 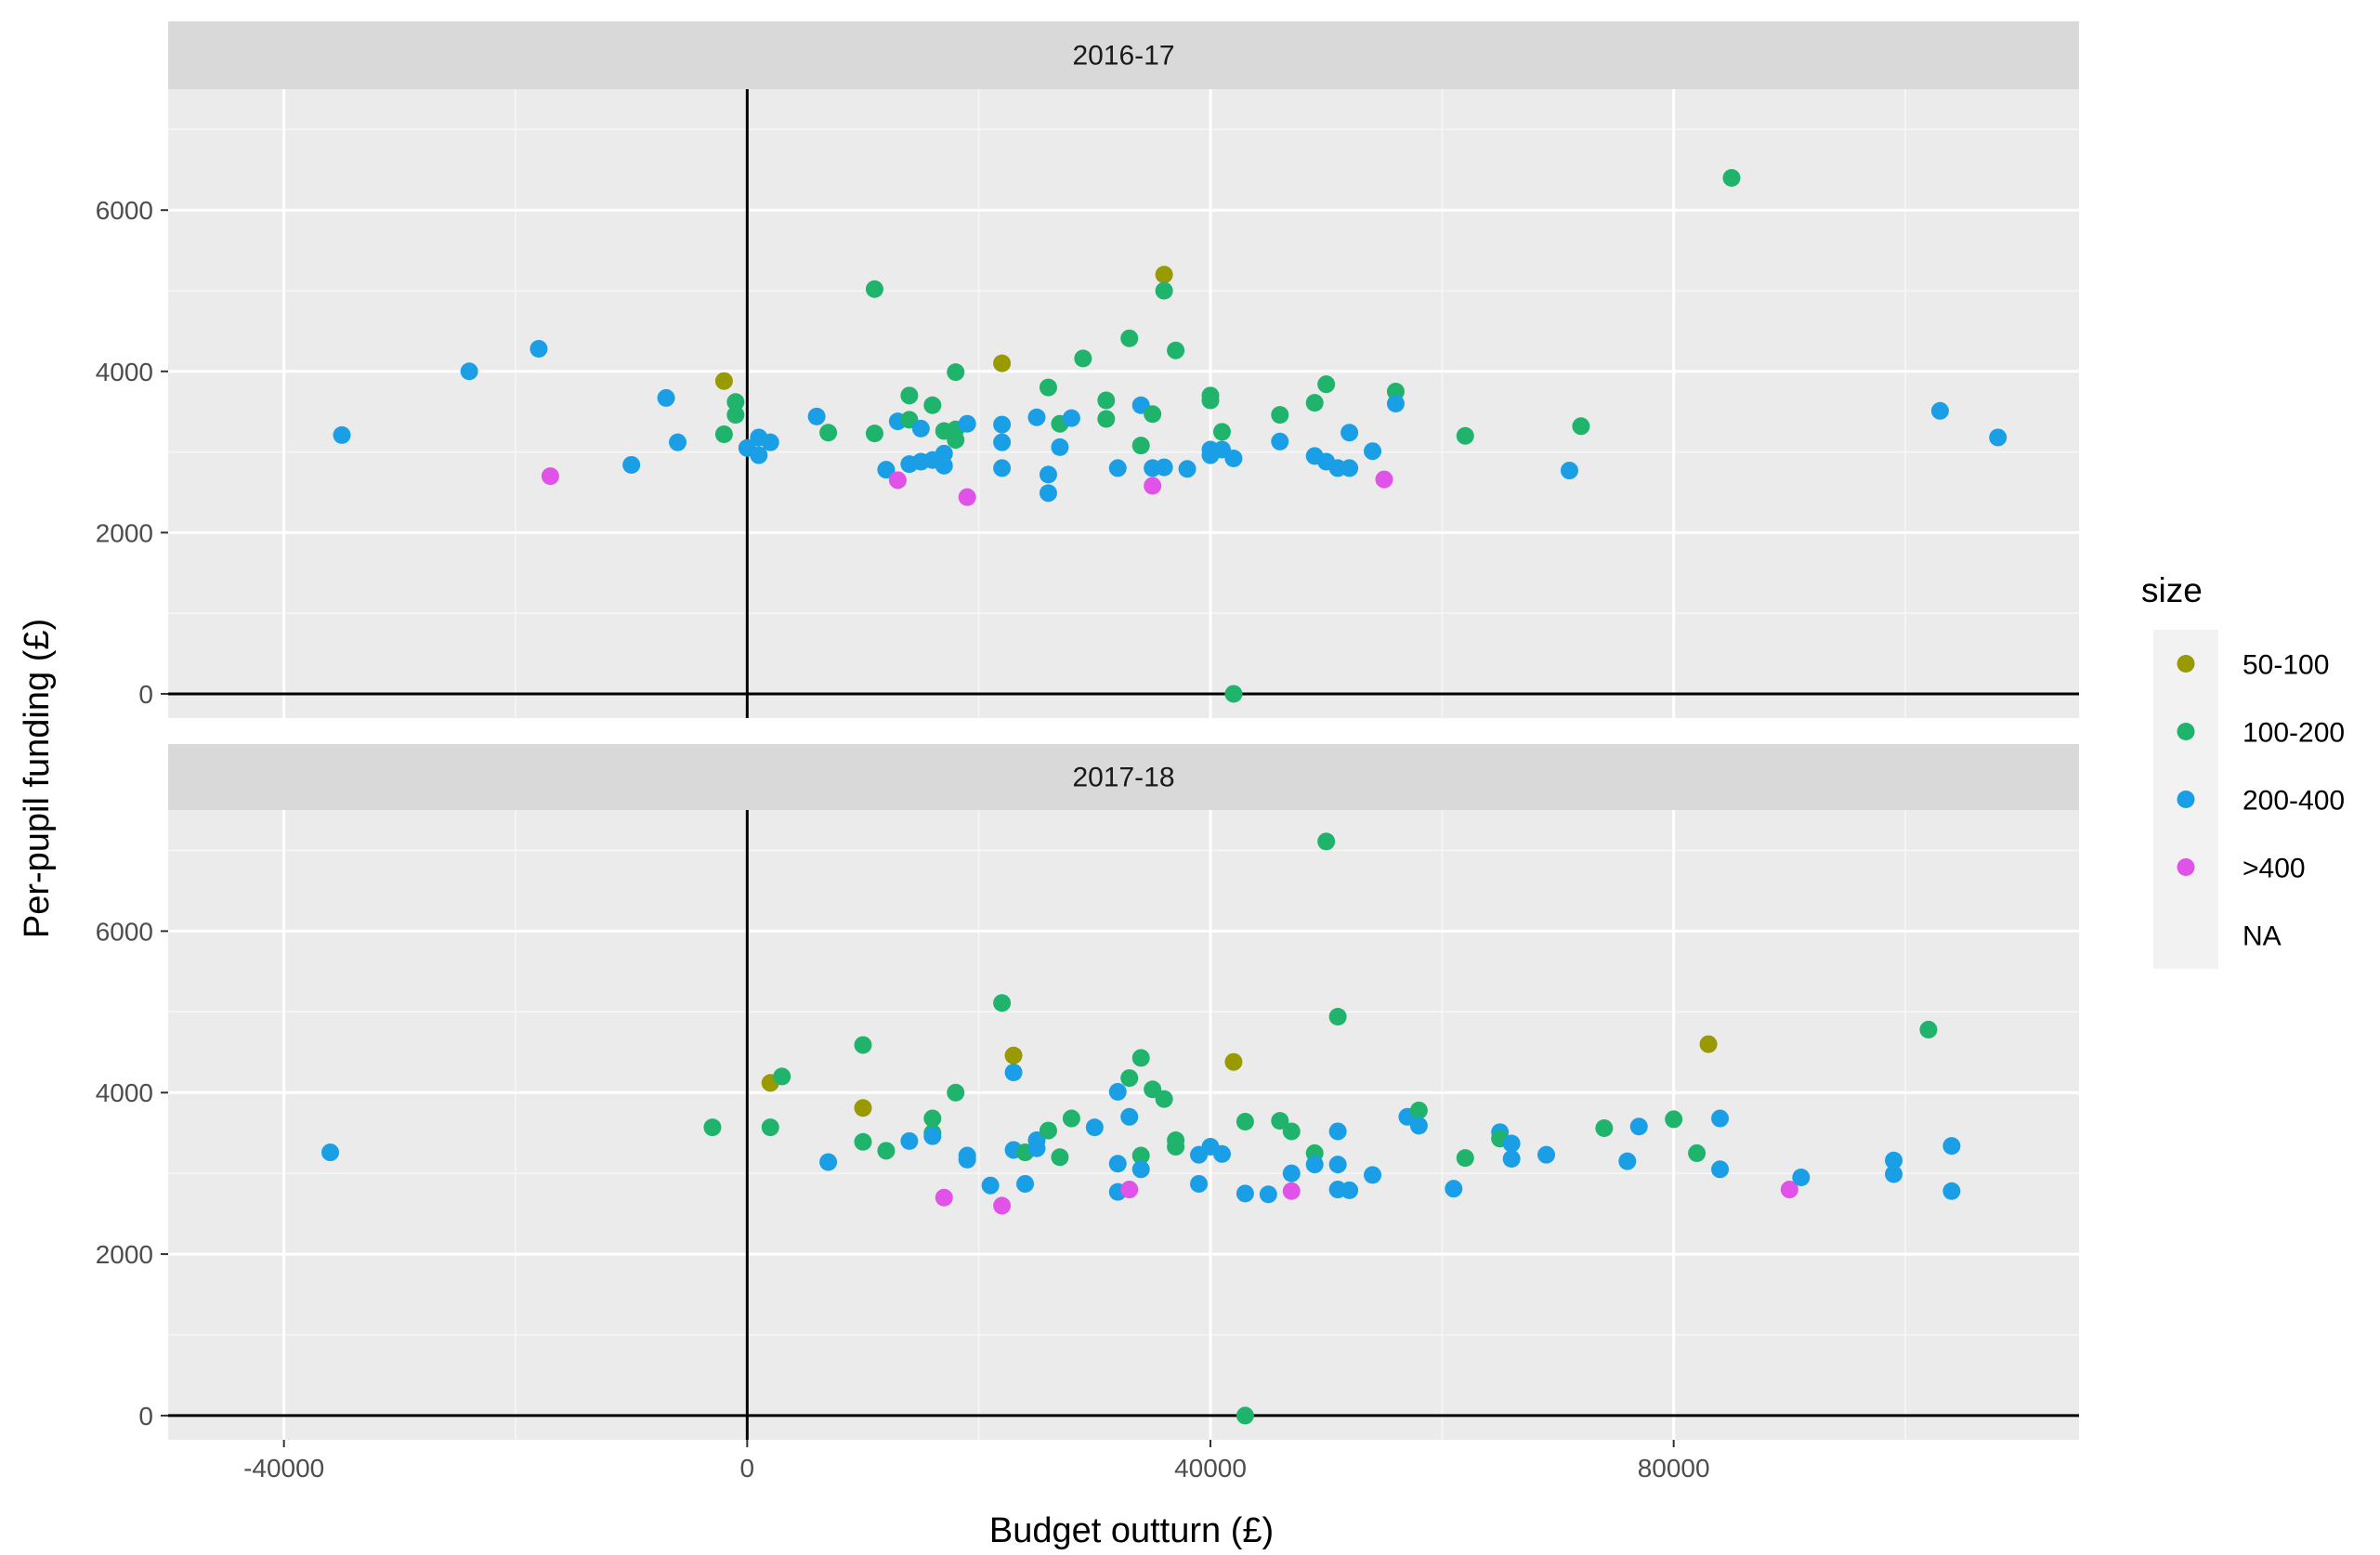 I want to click on legend-key, so click(x=2185, y=935).